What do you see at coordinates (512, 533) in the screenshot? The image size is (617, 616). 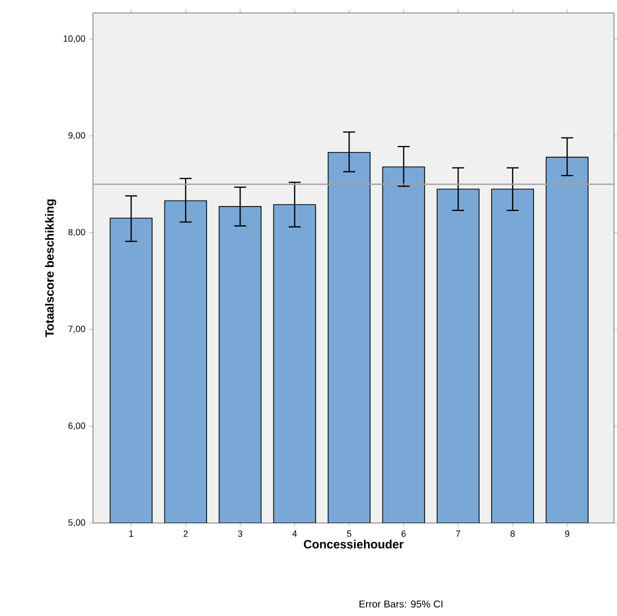 I see `x-tick-label: 8` at bounding box center [512, 533].